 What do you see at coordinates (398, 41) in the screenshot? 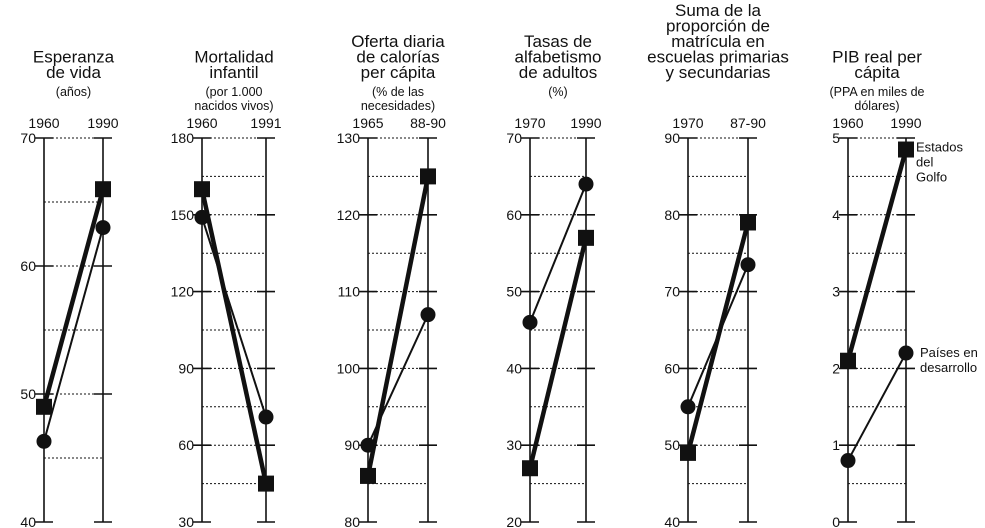
I see `panel-title-line: Oferta diaria` at bounding box center [398, 41].